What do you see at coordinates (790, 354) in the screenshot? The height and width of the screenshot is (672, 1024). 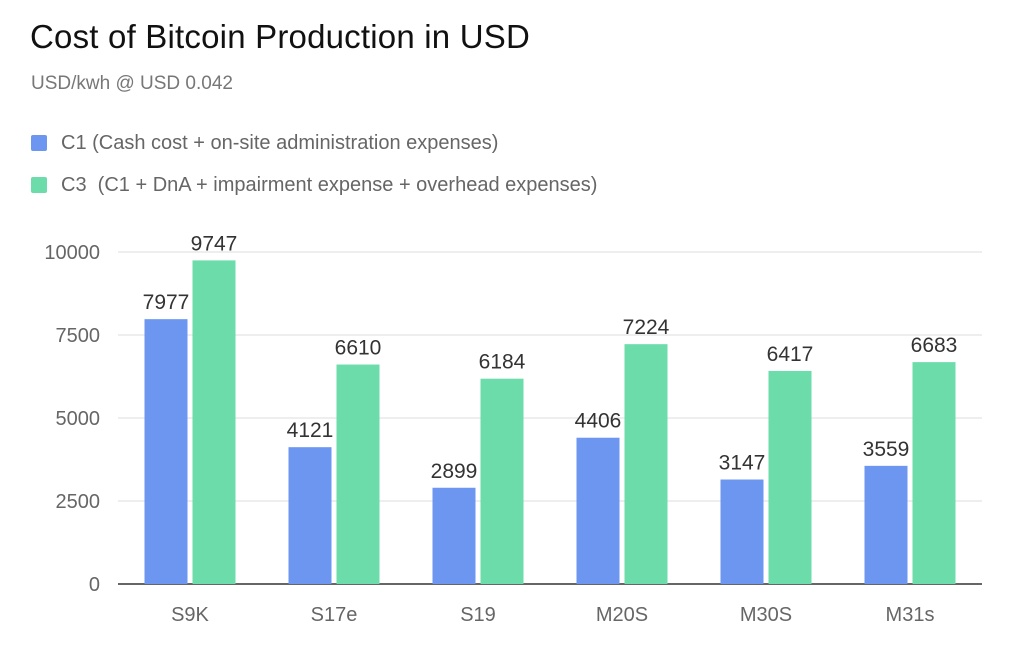 I see `data-label: 6417` at bounding box center [790, 354].